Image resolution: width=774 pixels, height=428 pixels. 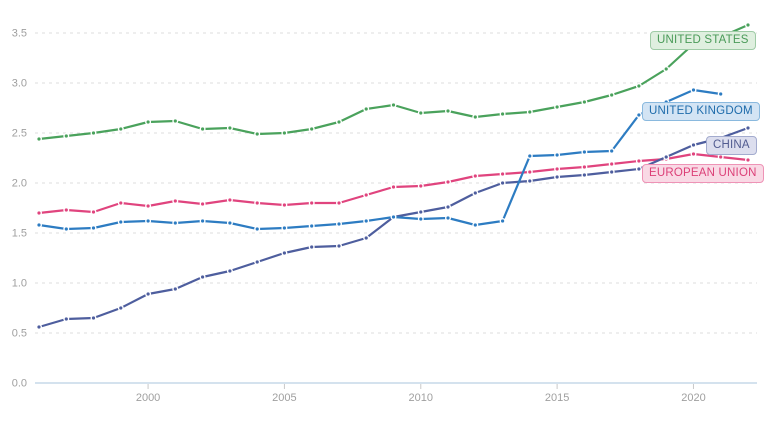 What do you see at coordinates (701, 111) in the screenshot?
I see `series-label-united-kingdom: UNITED KINGDOM` at bounding box center [701, 111].